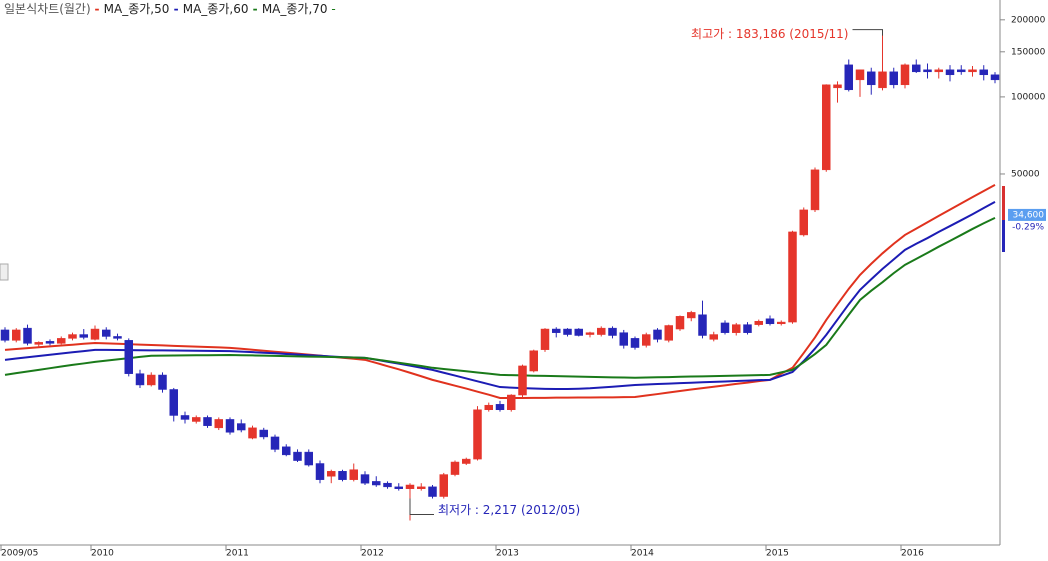 The image size is (1048, 561). What do you see at coordinates (136, 9) in the screenshot?
I see `legend-label: MA_종가,50` at bounding box center [136, 9].